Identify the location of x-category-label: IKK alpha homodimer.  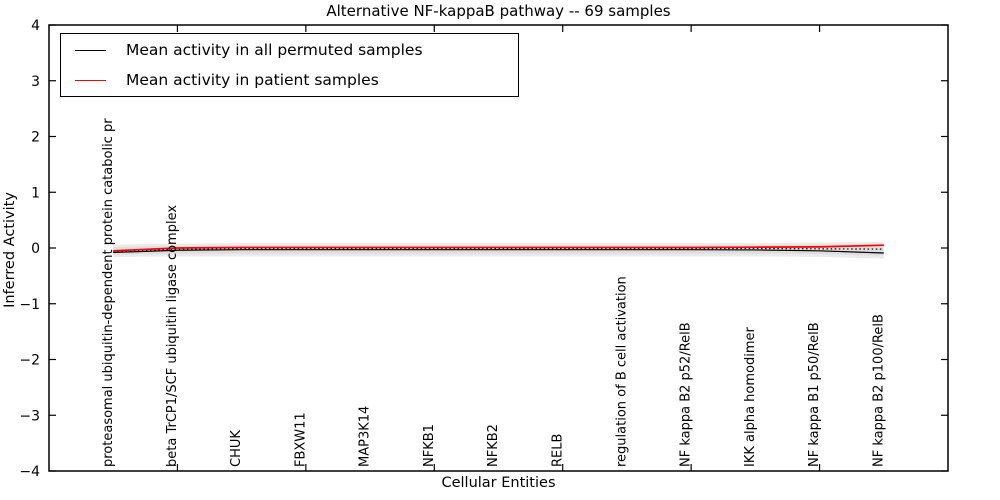
(750, 396).